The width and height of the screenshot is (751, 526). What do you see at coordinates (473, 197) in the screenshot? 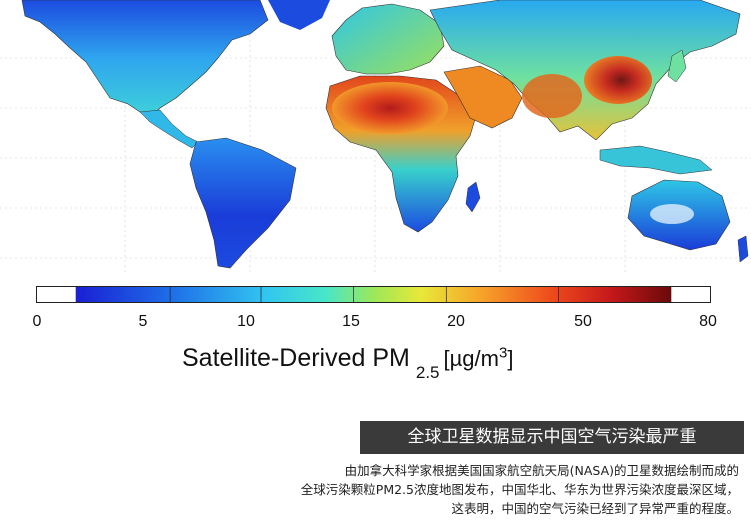
I see `landmass-madagascar` at bounding box center [473, 197].